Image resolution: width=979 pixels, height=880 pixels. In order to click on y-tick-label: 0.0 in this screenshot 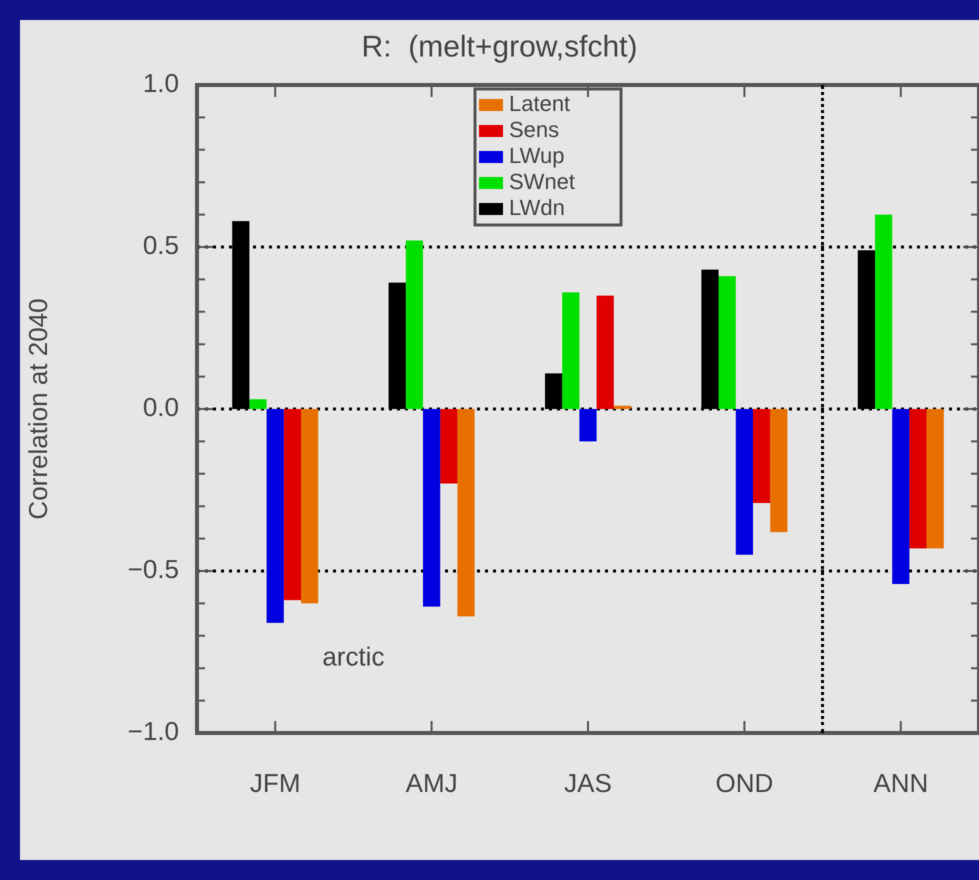, I will do `click(160, 407)`.